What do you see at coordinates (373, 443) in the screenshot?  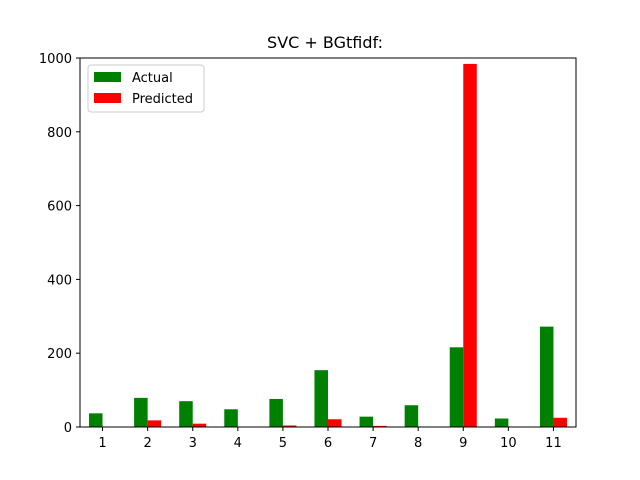 I see `x-tick-label-7: 7` at bounding box center [373, 443].